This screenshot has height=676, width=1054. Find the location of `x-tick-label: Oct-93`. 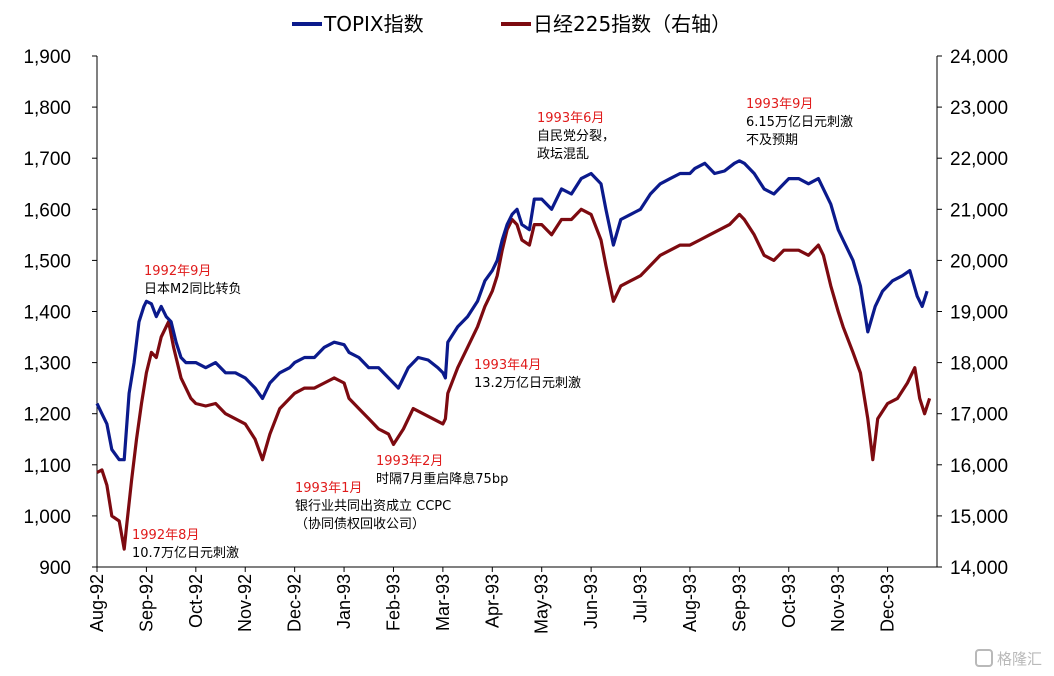

x-tick-label: Oct-93 is located at coordinates (789, 601).